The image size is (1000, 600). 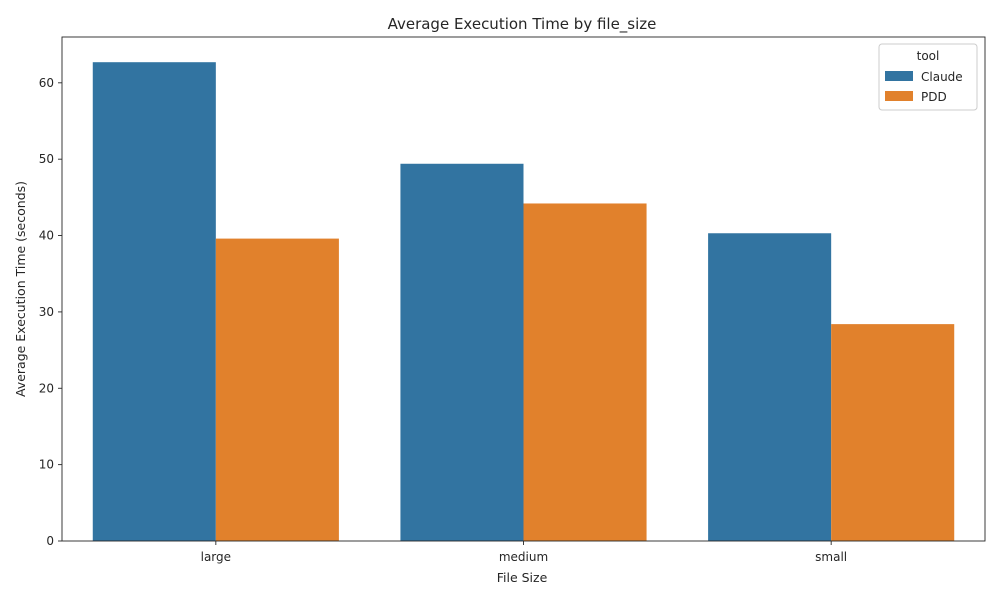 What do you see at coordinates (899, 96) in the screenshot?
I see `legend-swatch-pdd` at bounding box center [899, 96].